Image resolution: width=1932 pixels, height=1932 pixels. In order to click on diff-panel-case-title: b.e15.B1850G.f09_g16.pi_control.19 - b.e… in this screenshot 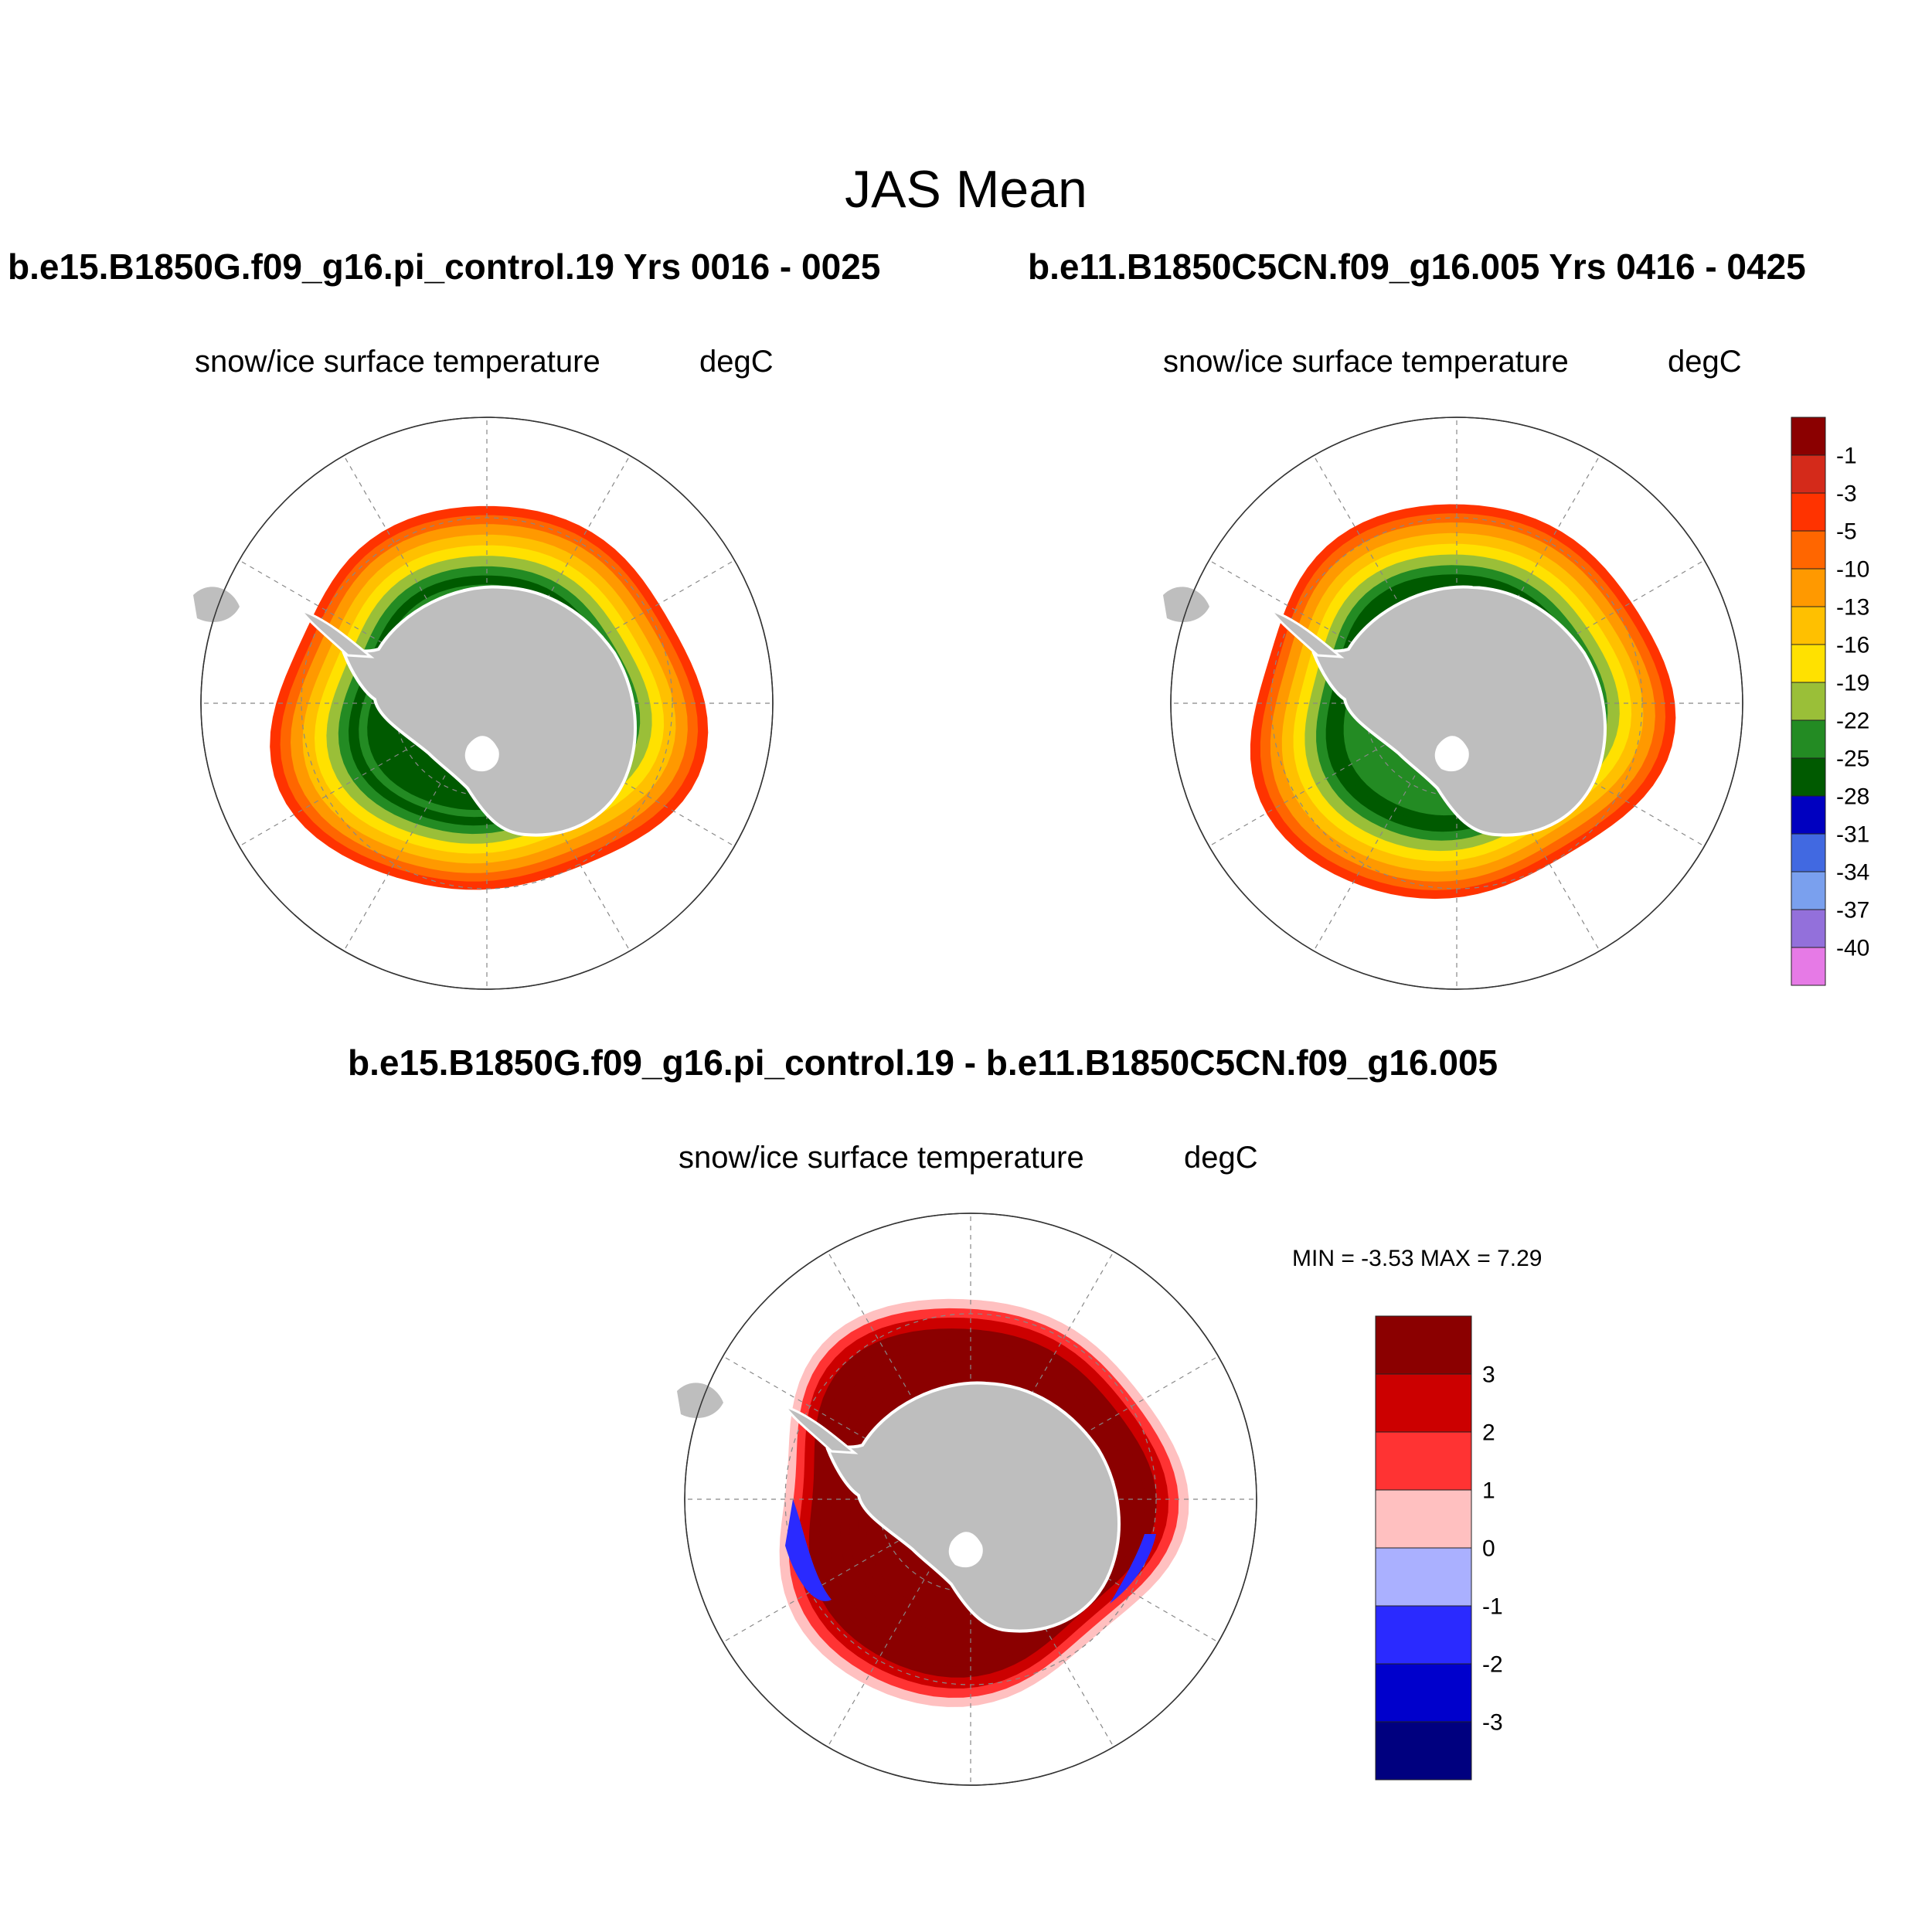, I will do `click(923, 1063)`.